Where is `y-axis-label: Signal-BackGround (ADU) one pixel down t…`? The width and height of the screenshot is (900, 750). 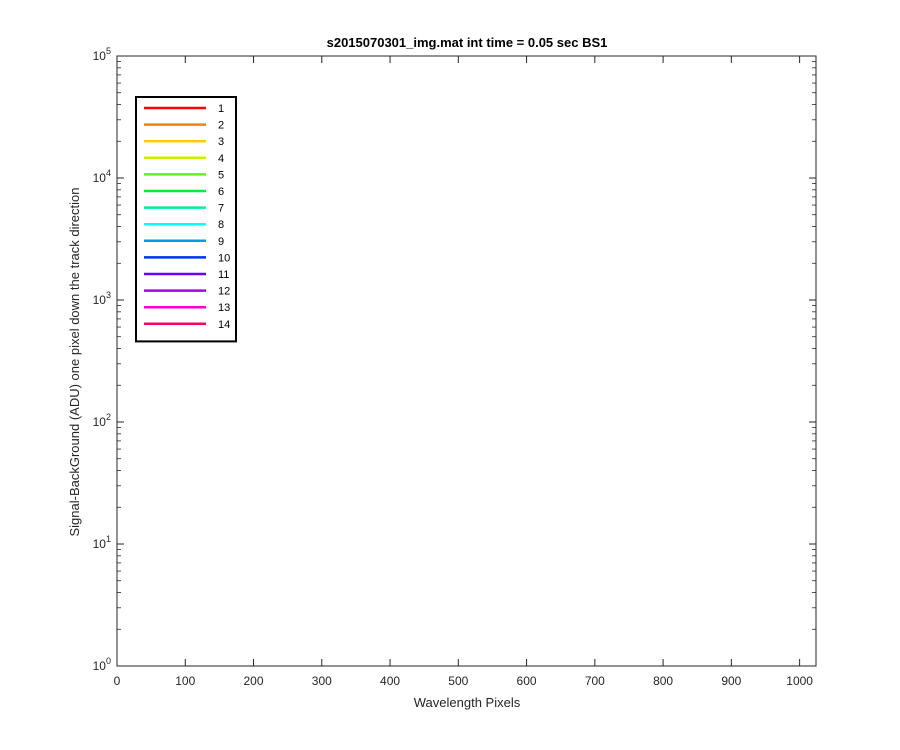
y-axis-label: Signal-BackGround (ADU) one pixel down t… is located at coordinates (74, 361).